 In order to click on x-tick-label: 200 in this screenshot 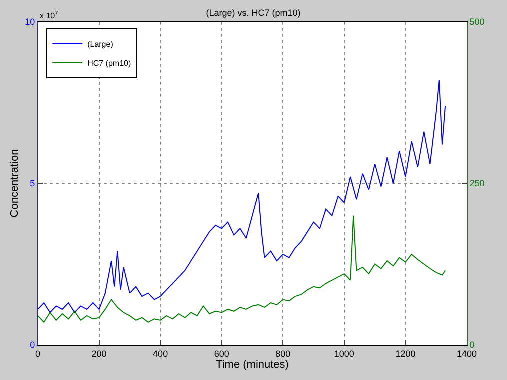, I will do `click(99, 353)`.